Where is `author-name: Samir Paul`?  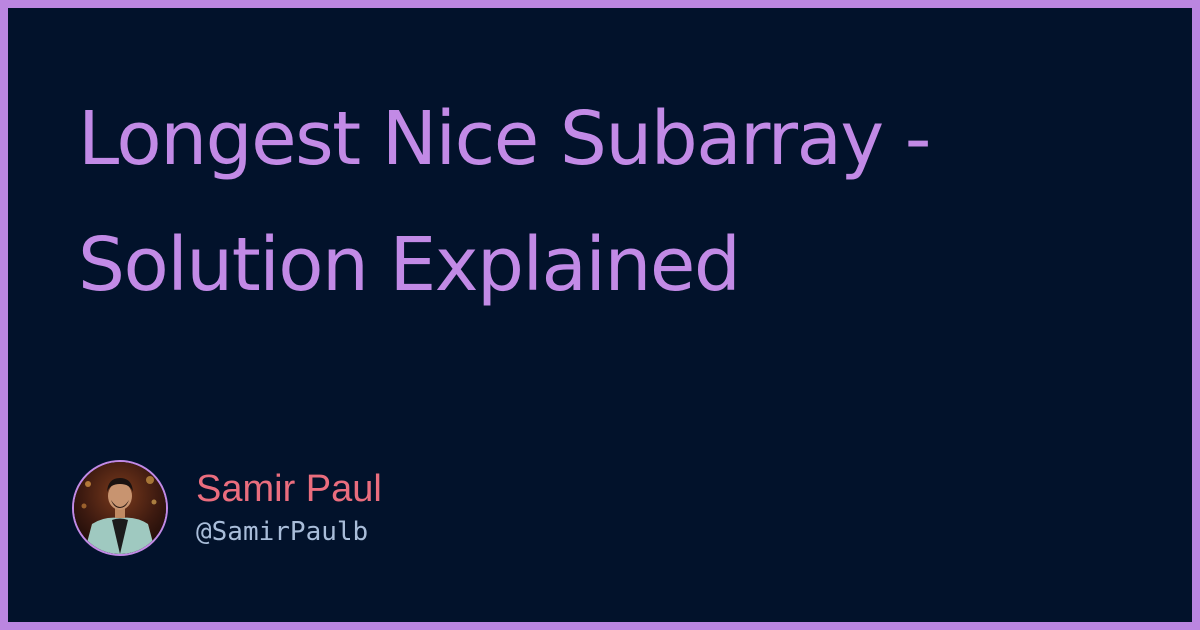 author-name: Samir Paul is located at coordinates (289, 489).